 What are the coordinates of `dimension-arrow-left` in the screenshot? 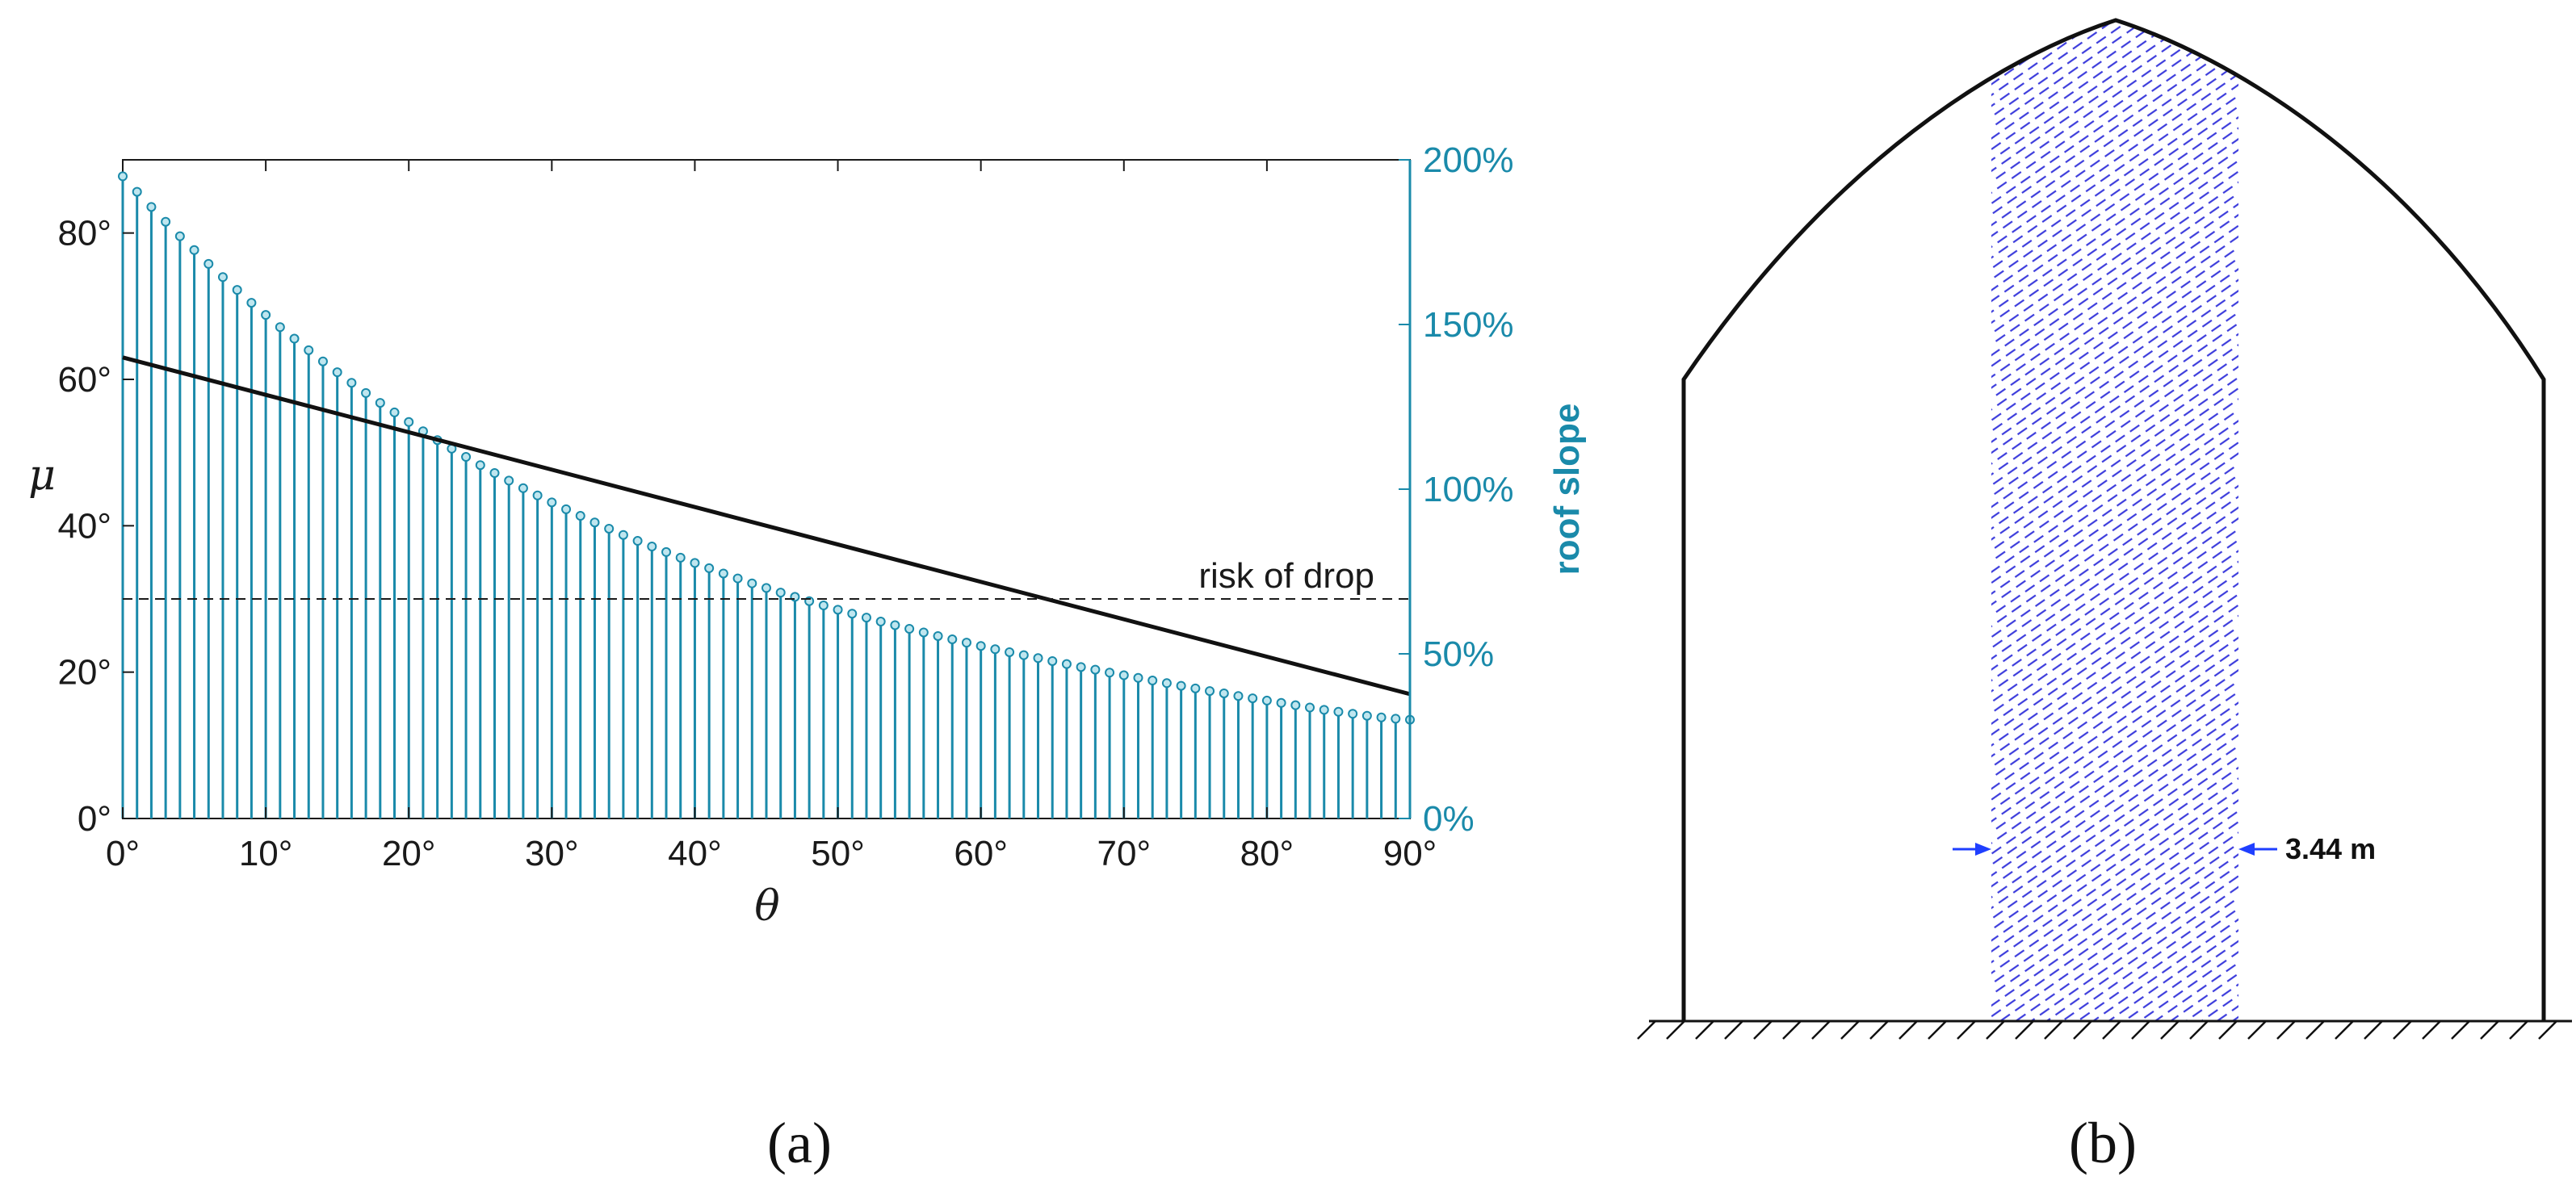 It's located at (1972, 849).